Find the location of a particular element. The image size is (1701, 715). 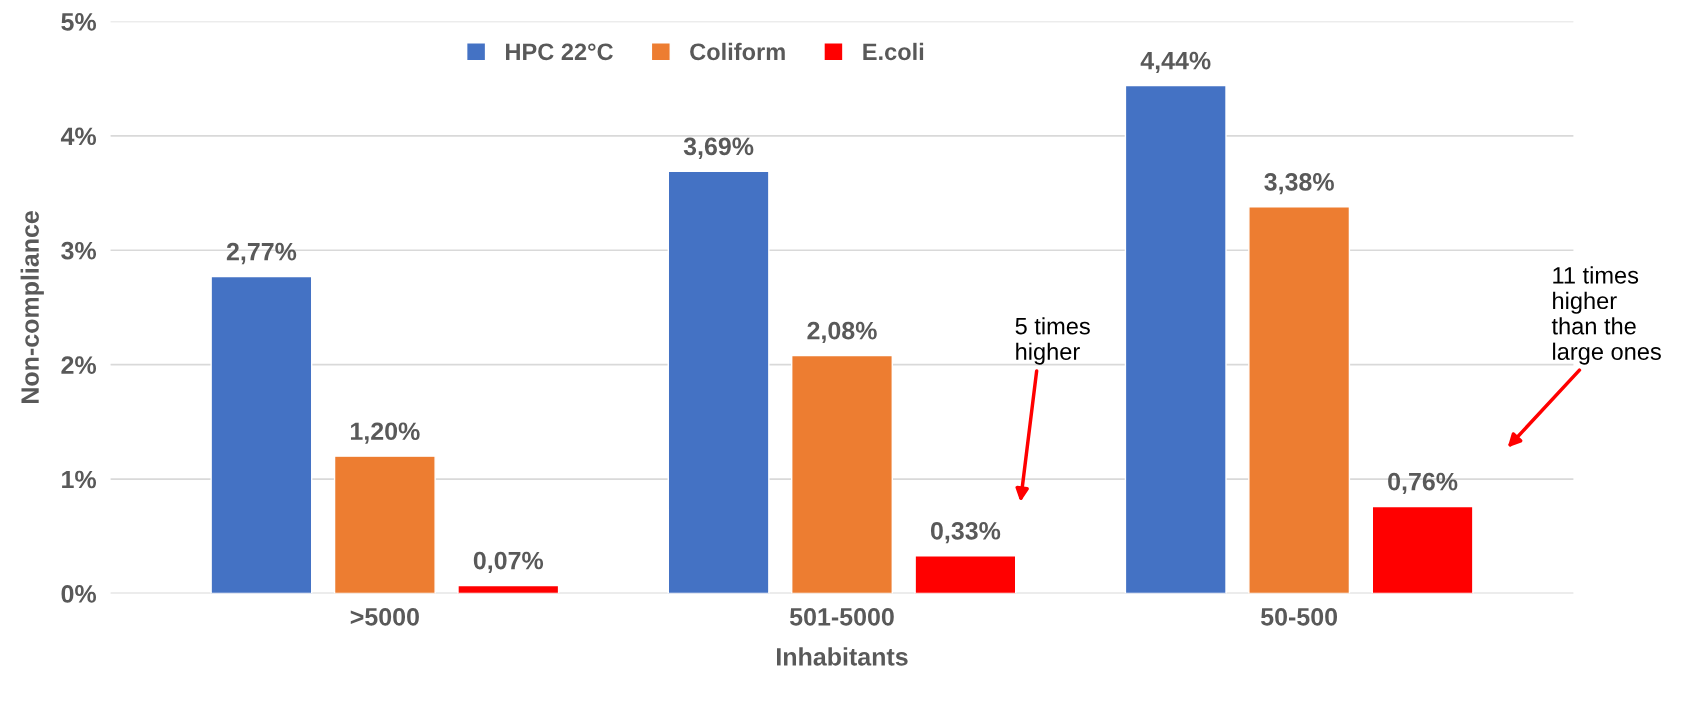

data-label: 0,33% is located at coordinates (965, 532).